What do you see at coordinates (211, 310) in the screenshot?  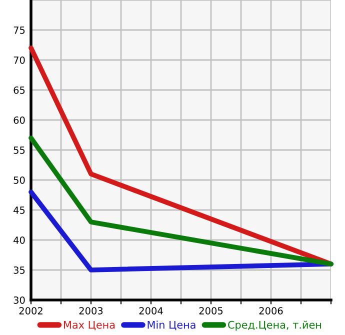 I see `x-tick-label: 2005` at bounding box center [211, 310].